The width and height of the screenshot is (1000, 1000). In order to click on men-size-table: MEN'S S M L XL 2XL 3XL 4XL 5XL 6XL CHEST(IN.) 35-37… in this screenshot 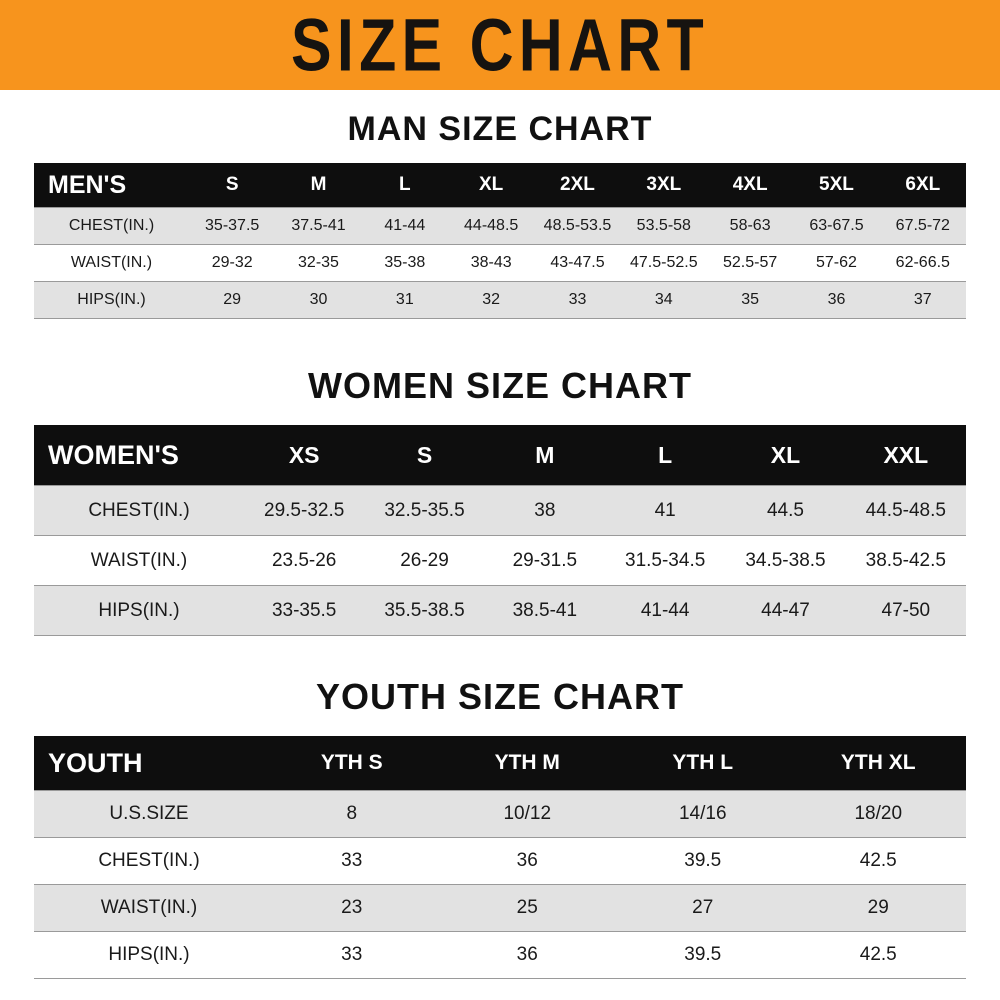, I will do `click(500, 241)`.